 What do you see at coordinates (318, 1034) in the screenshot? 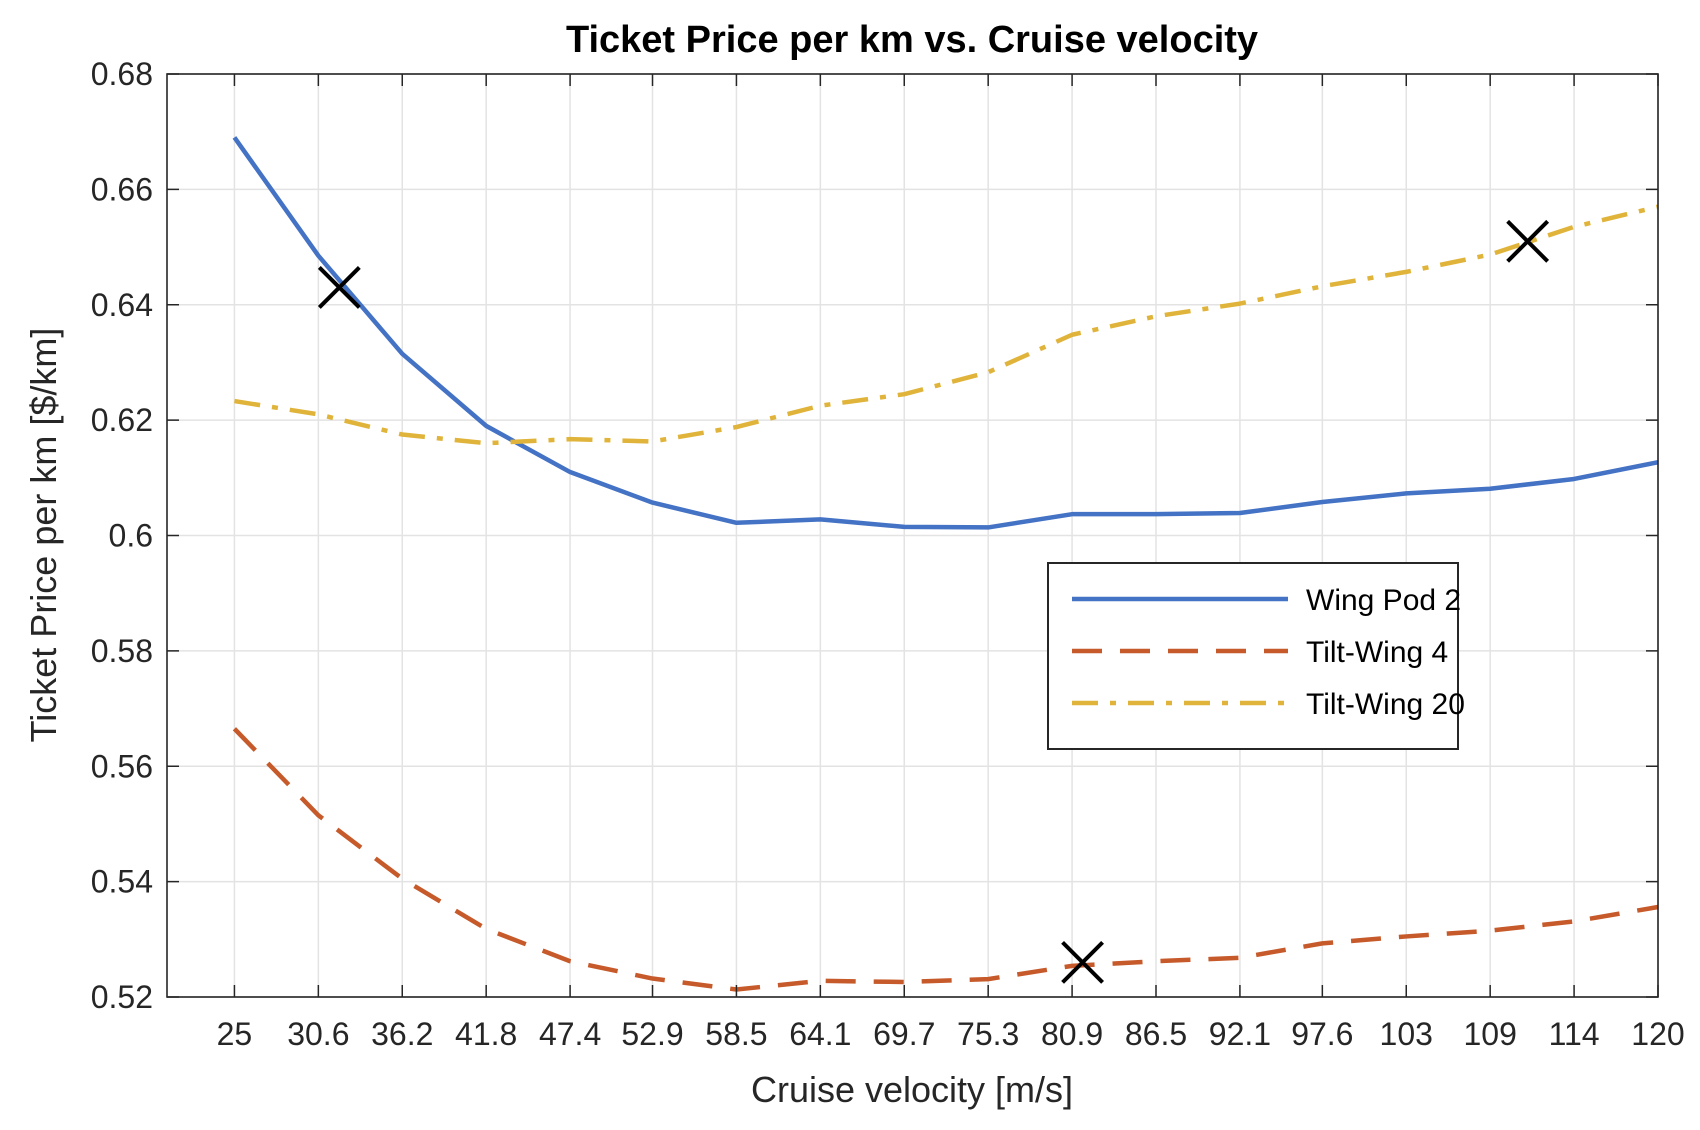
I see `x-tick-label: 30.6` at bounding box center [318, 1034].